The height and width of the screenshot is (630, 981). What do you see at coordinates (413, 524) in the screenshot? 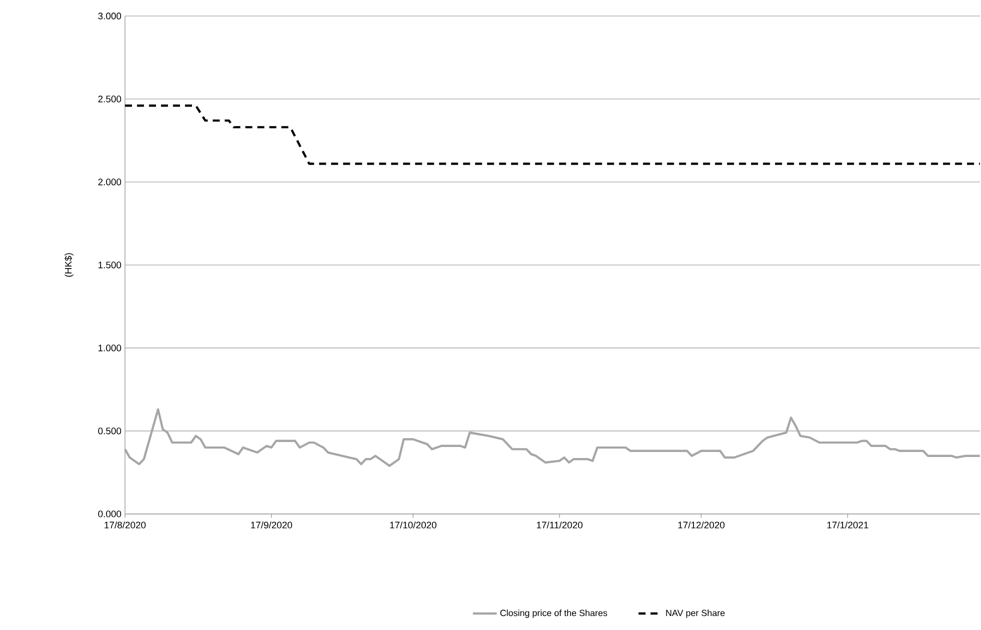
I see `x-tick-label: 17/10/2020` at bounding box center [413, 524].